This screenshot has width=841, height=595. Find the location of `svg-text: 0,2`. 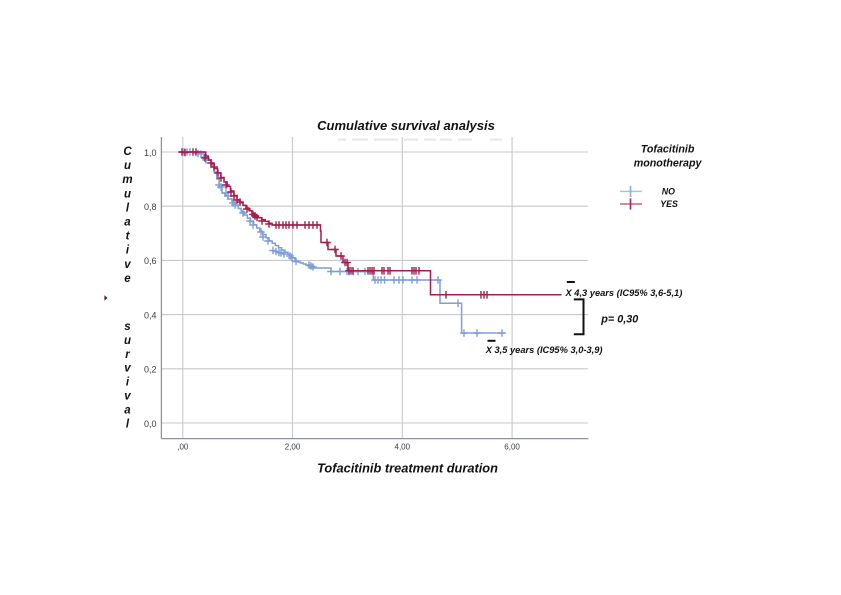

svg-text: 0,2 is located at coordinates (150, 370).